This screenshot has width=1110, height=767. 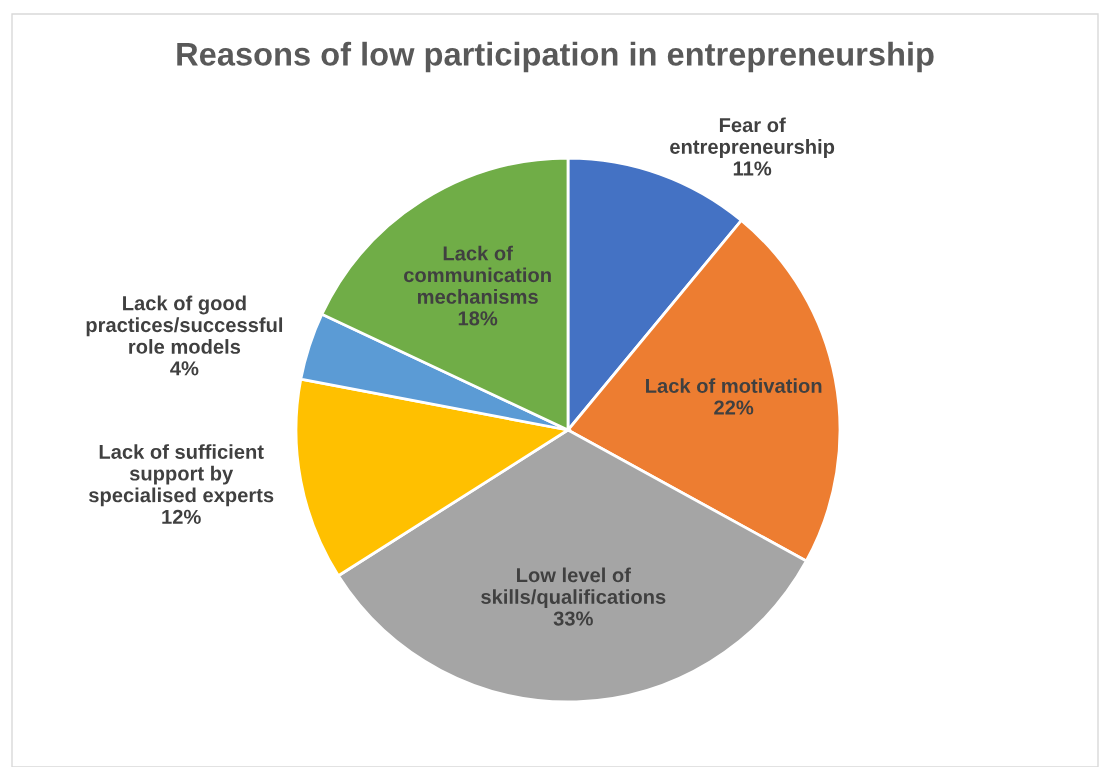 I want to click on data-label: 4%, so click(x=184, y=368).